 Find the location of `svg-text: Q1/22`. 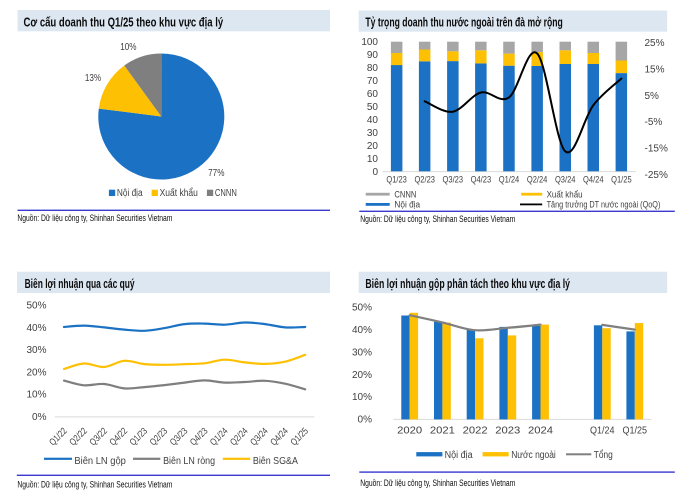

svg-text: Q1/22 is located at coordinates (58, 437).